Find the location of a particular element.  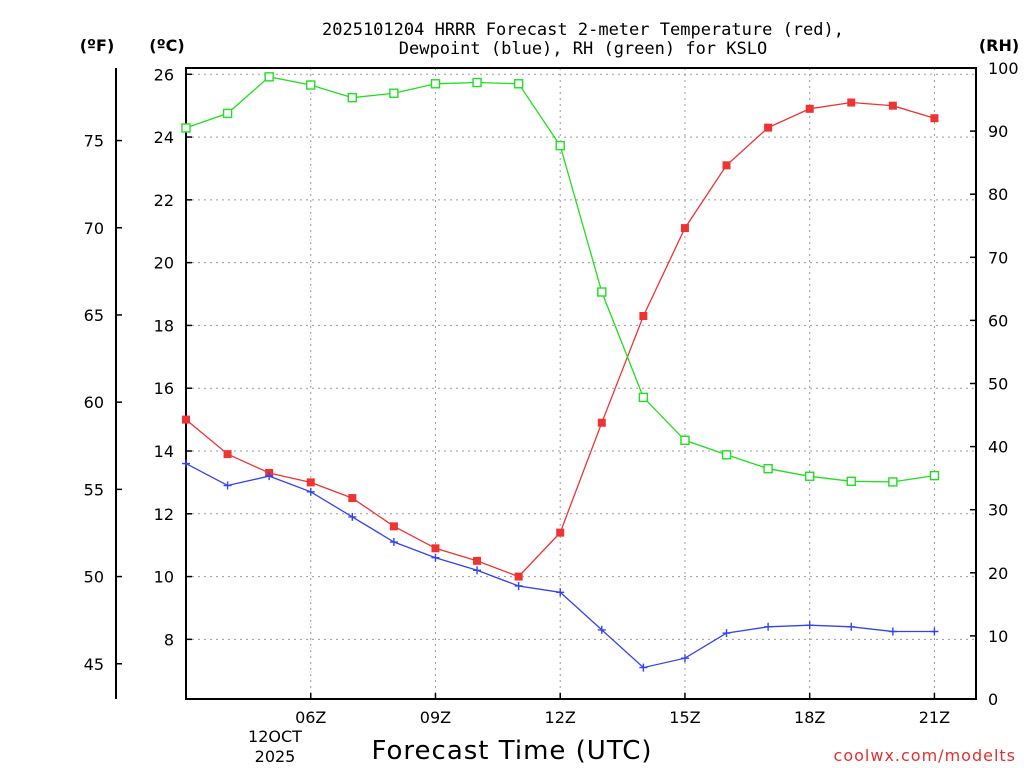

fahrenheit-tick-label: 65 is located at coordinates (94, 315).